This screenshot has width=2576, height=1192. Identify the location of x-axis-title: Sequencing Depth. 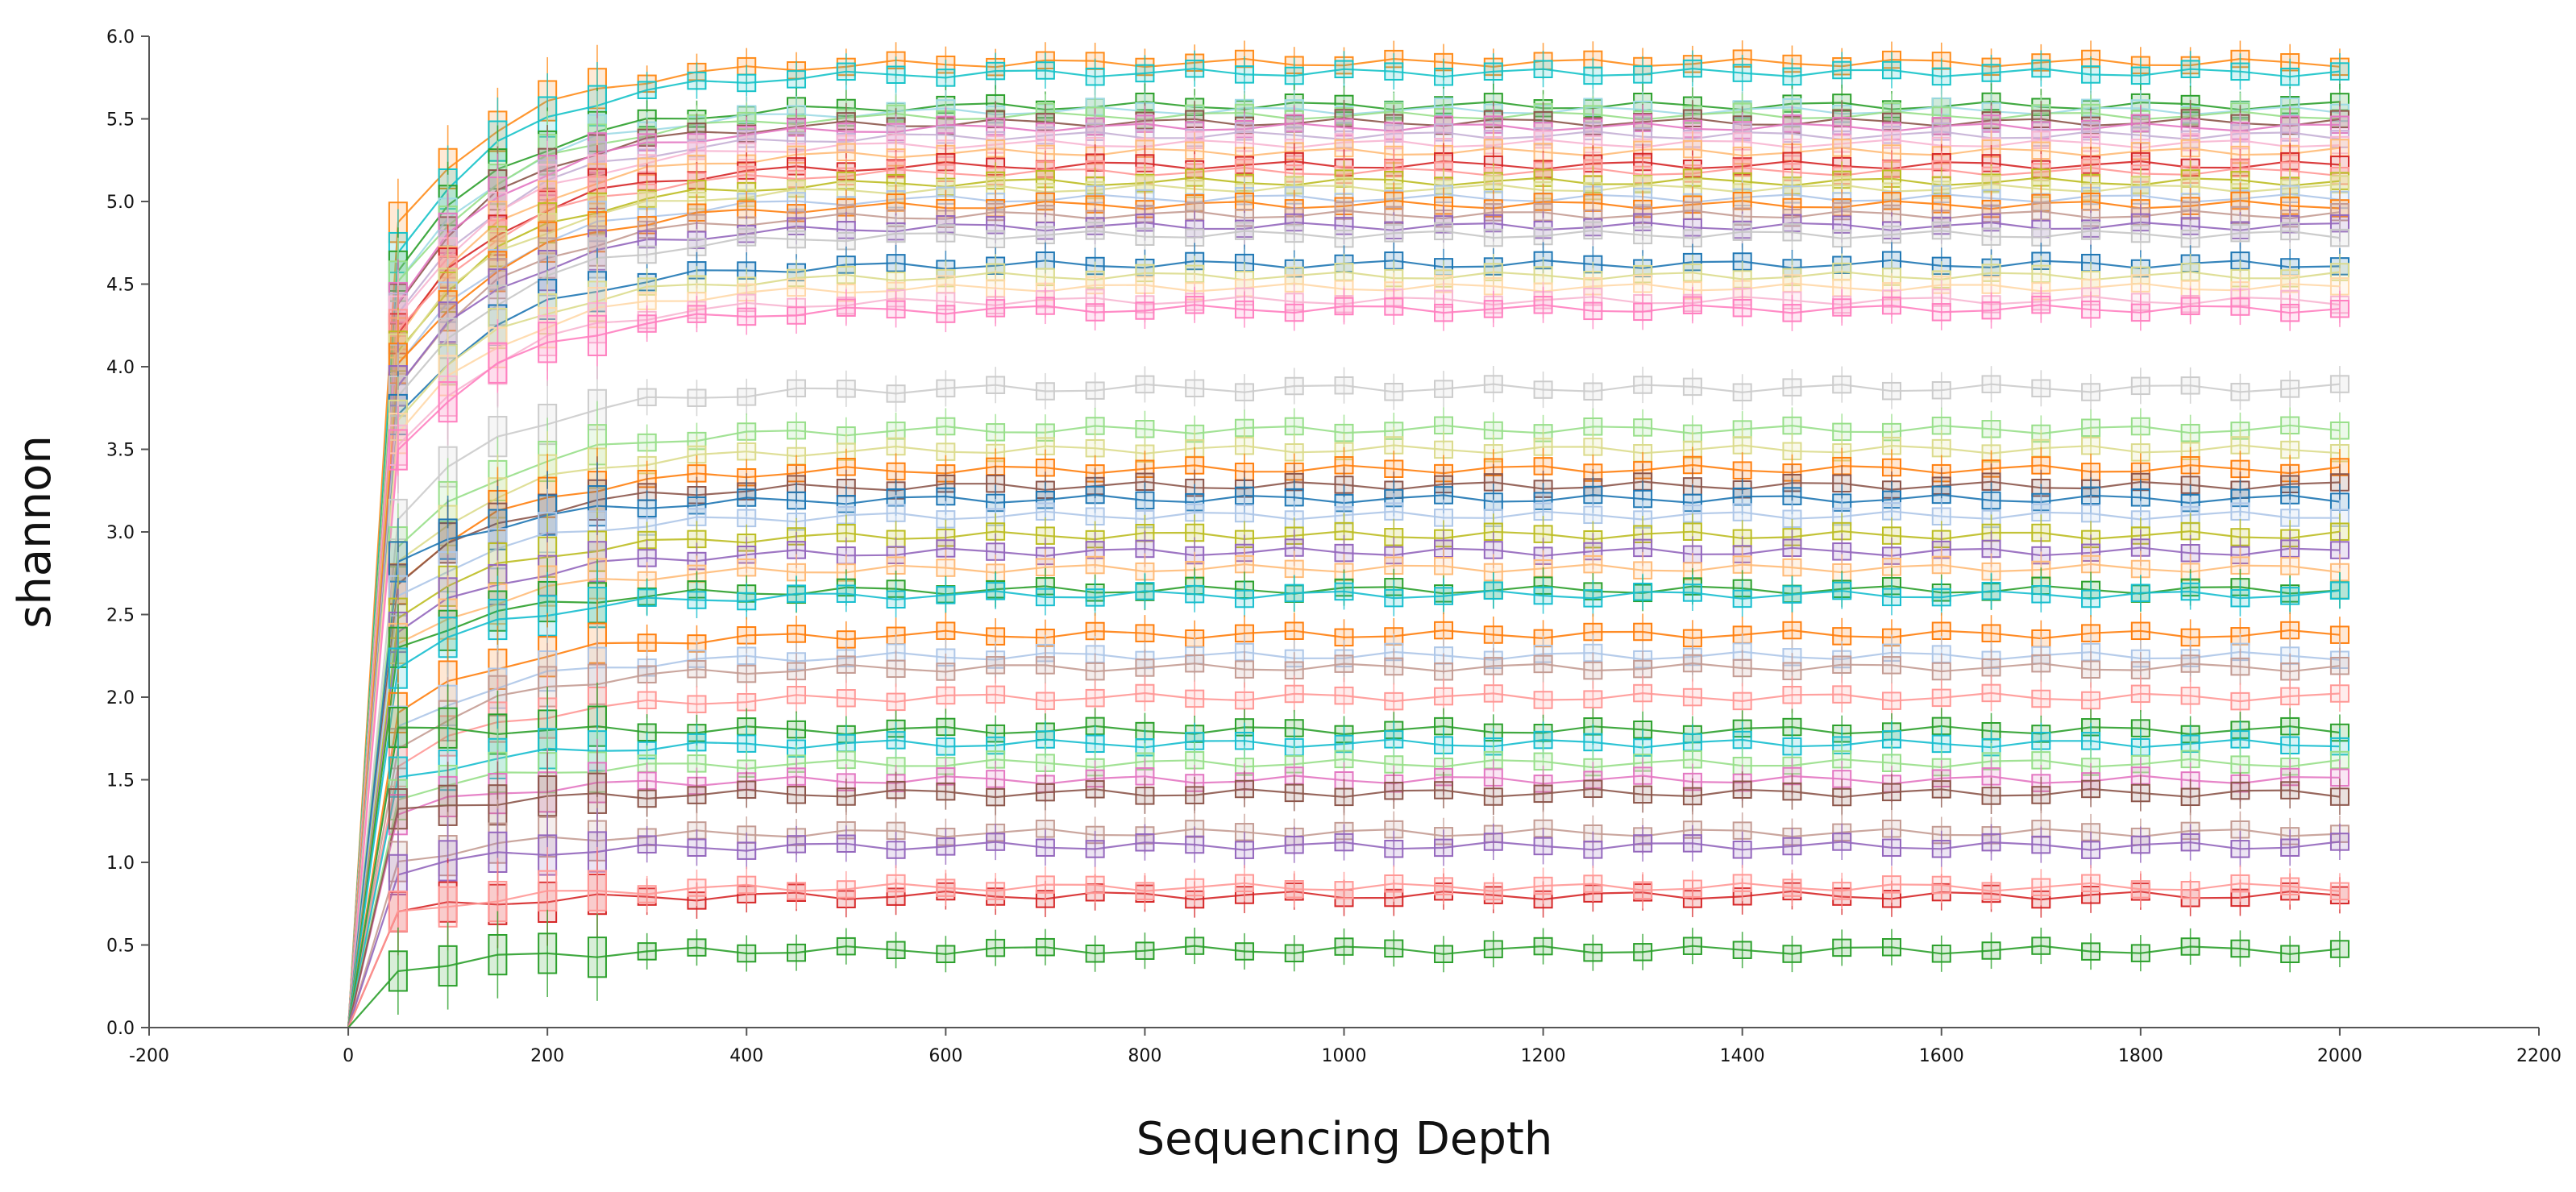
(1344, 1139).